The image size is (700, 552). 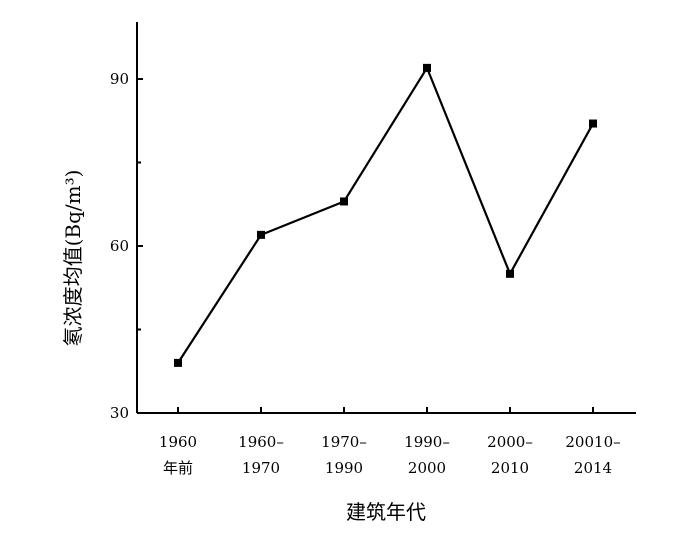 What do you see at coordinates (344, 442) in the screenshot?
I see `x-tick-label-line: 1970–` at bounding box center [344, 442].